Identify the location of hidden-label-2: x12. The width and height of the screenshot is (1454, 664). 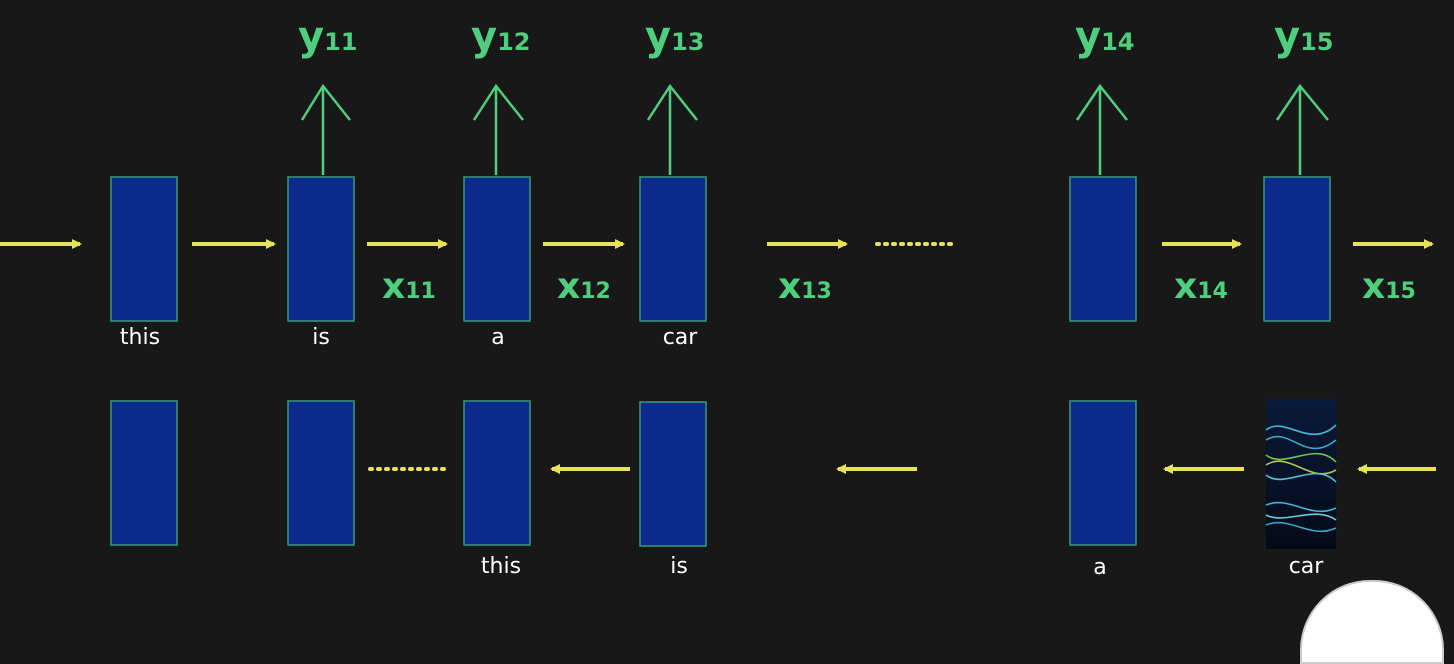
(584, 286).